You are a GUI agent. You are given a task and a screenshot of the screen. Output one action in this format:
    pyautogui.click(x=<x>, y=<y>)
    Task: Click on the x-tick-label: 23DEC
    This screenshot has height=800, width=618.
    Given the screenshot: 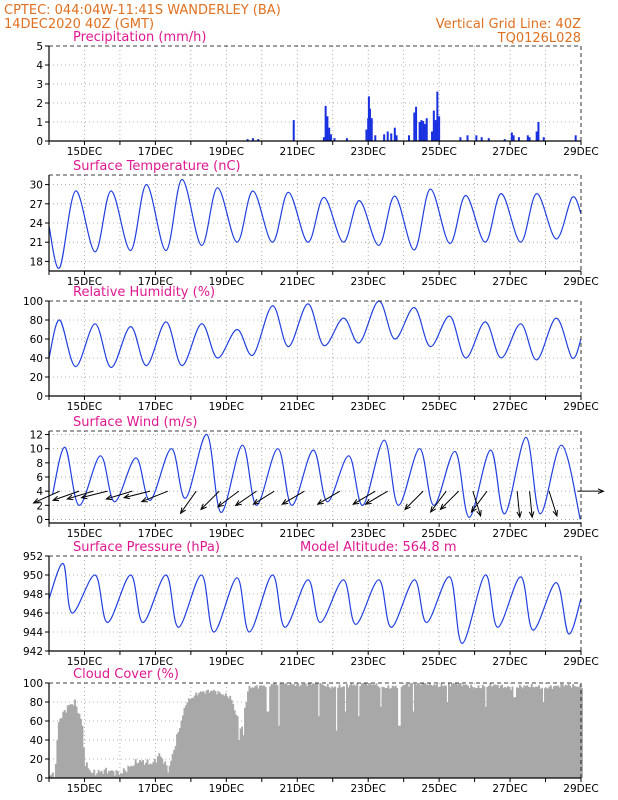 What is the action you would take?
    pyautogui.click(x=367, y=407)
    